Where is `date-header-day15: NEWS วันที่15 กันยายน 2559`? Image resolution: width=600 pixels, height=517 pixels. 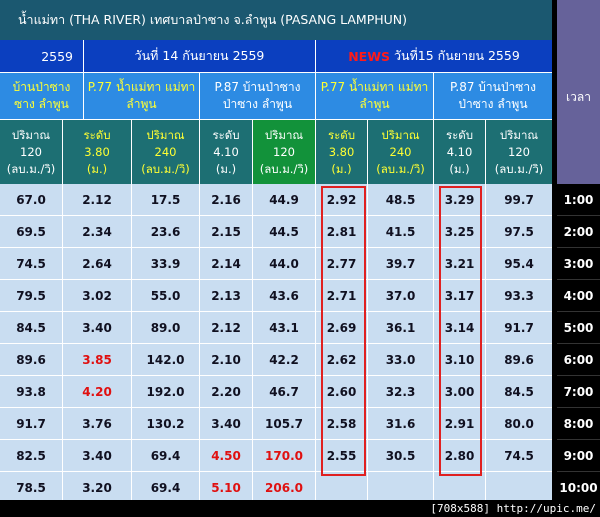
date-header-day15: NEWS วันที่15 กันยายน 2559 is located at coordinates (434, 56).